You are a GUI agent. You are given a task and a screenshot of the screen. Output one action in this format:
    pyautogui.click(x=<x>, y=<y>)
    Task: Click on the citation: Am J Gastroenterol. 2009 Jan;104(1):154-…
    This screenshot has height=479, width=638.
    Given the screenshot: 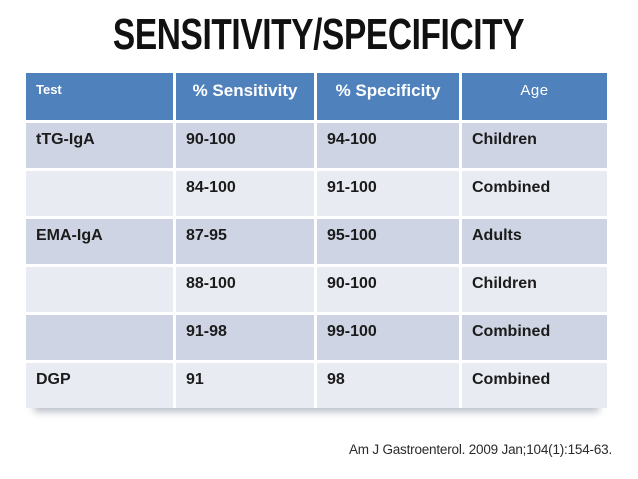 What is the action you would take?
    pyautogui.click(x=480, y=449)
    